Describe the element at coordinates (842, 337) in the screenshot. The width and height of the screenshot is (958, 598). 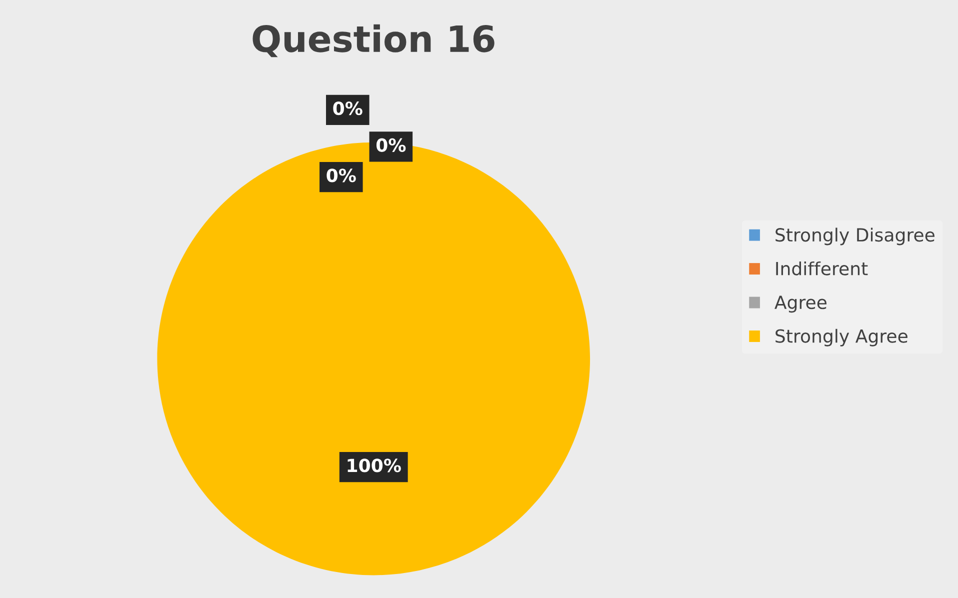
I see `legend-label: Strongly Agree` at that location.